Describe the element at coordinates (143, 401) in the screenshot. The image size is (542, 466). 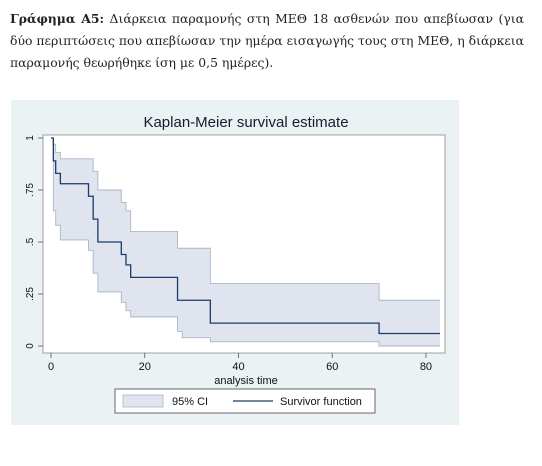
I see `legend-ci-swatch` at that location.